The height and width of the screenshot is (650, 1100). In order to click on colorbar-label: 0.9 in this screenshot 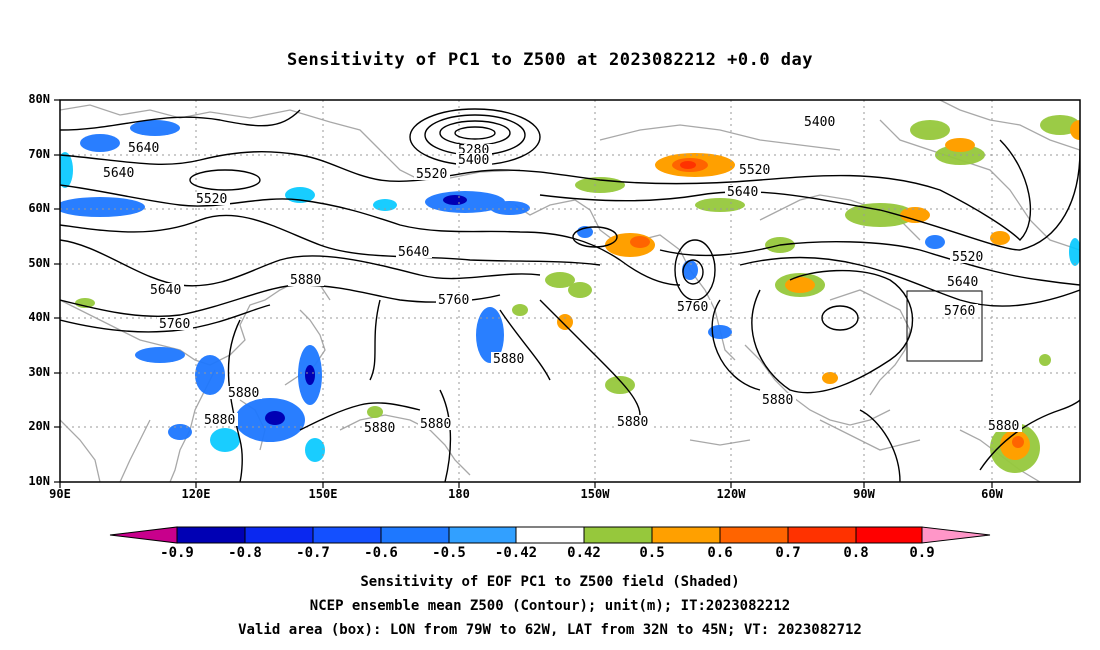, I will do `click(922, 553)`.